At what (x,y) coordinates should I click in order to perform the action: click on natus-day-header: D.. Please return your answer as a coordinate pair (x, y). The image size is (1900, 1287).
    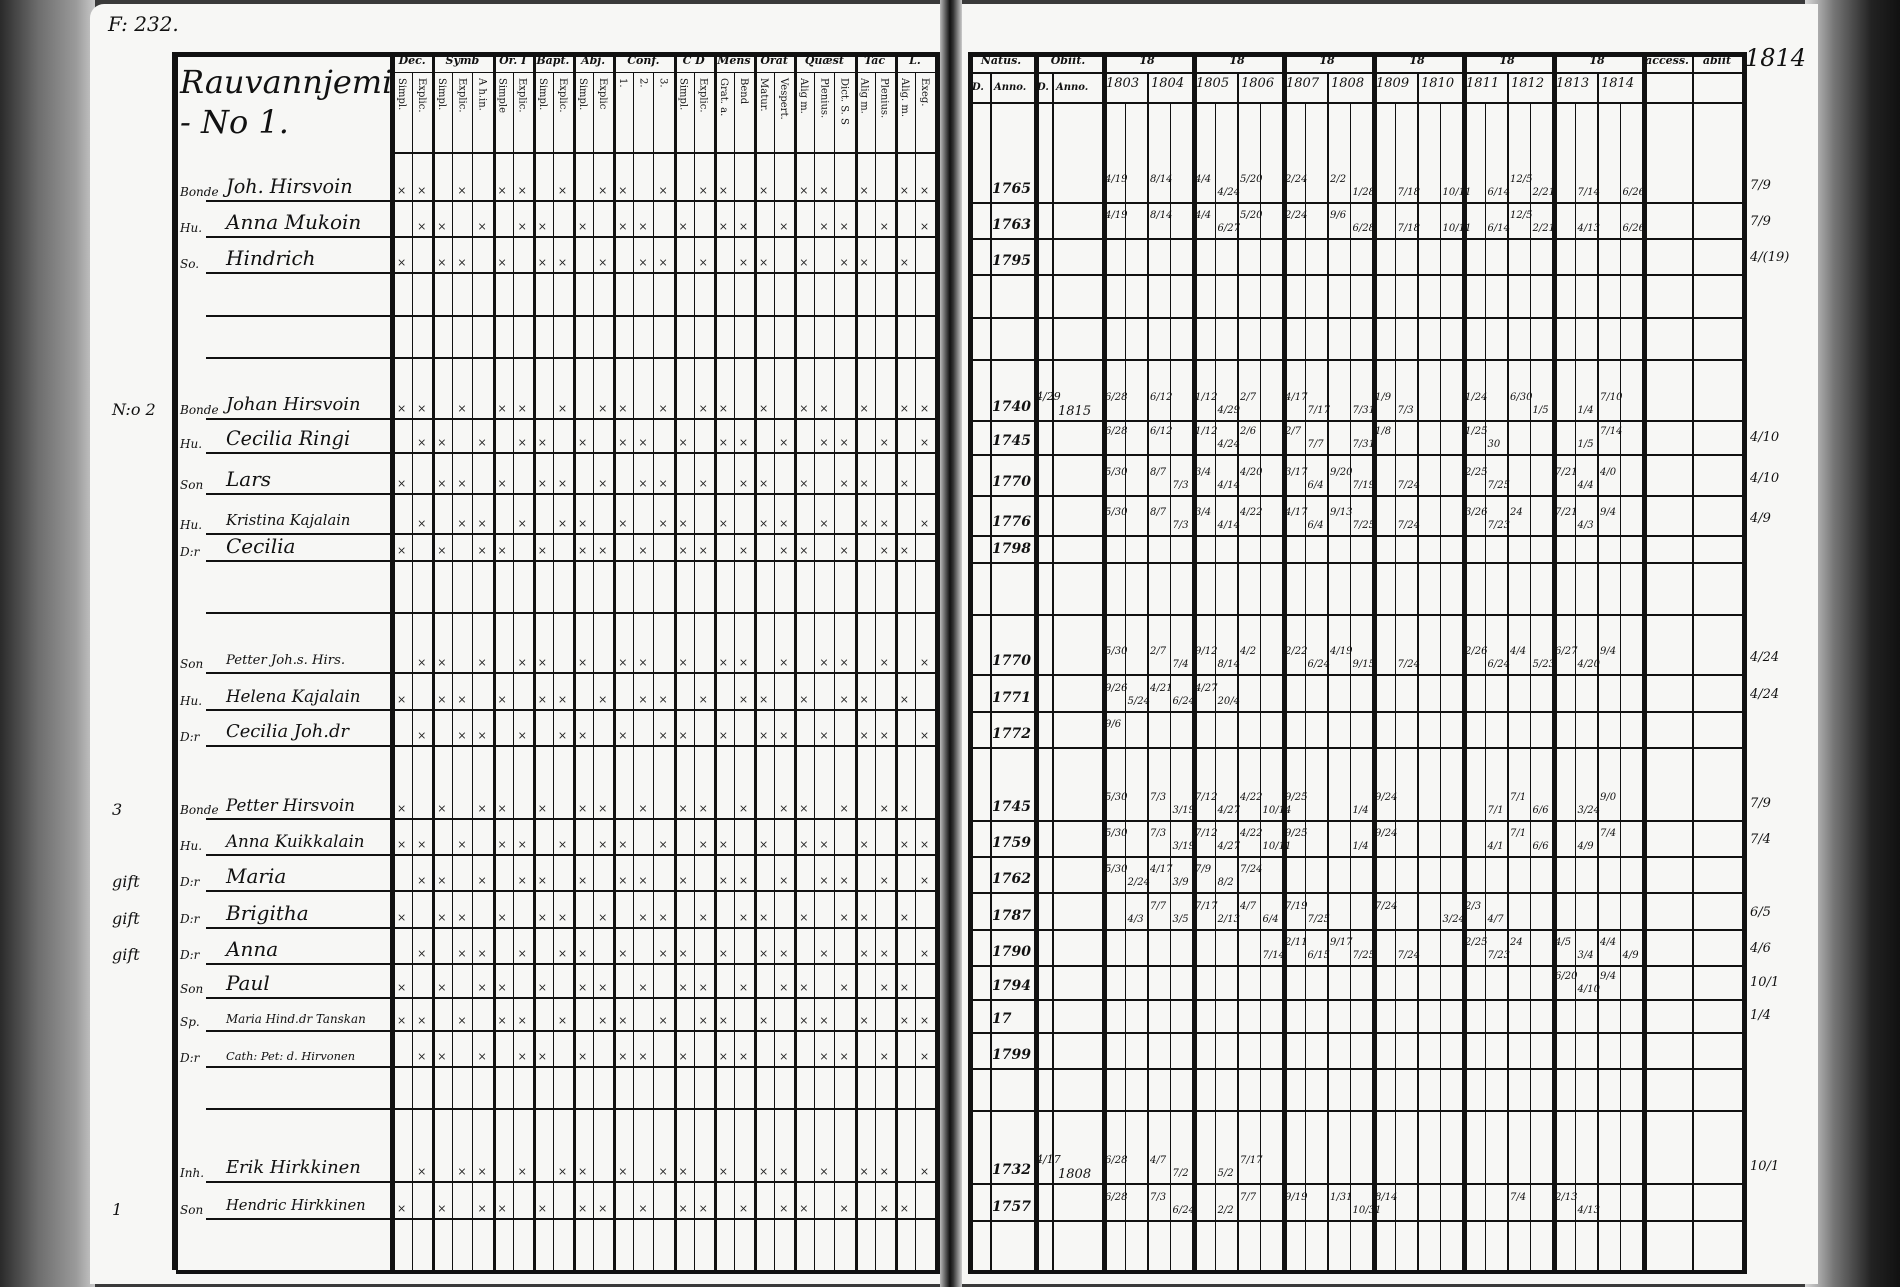
    Looking at the image, I should click on (978, 87).